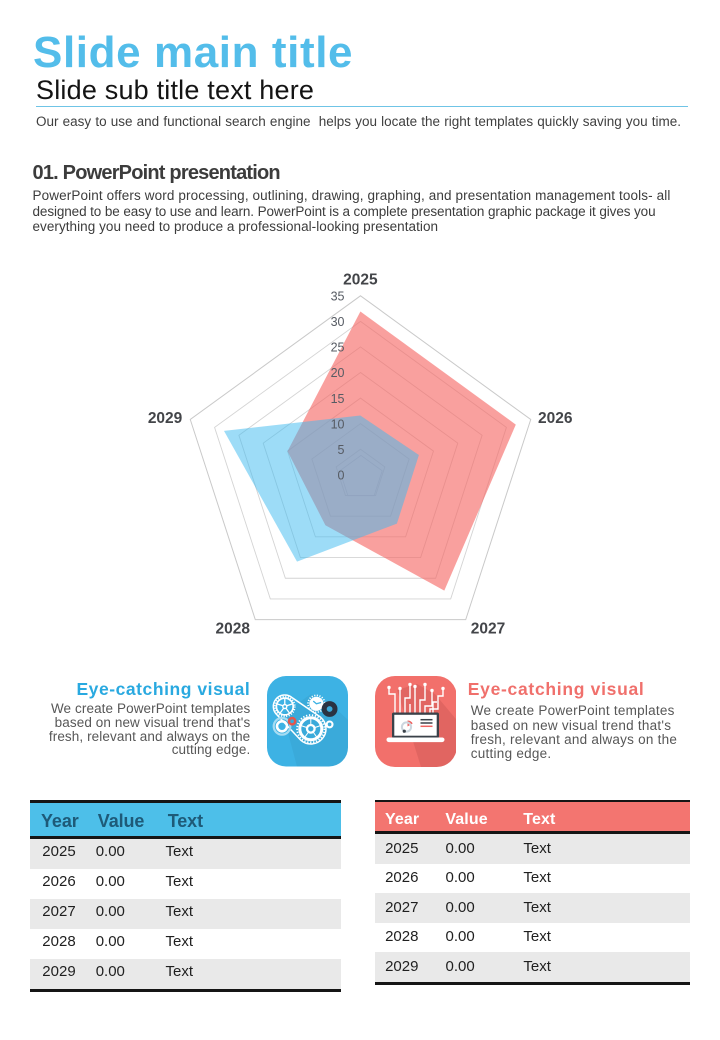 This screenshot has height=1040, width=720. Describe the element at coordinates (338, 373) in the screenshot. I see `svg-text: 20` at that location.